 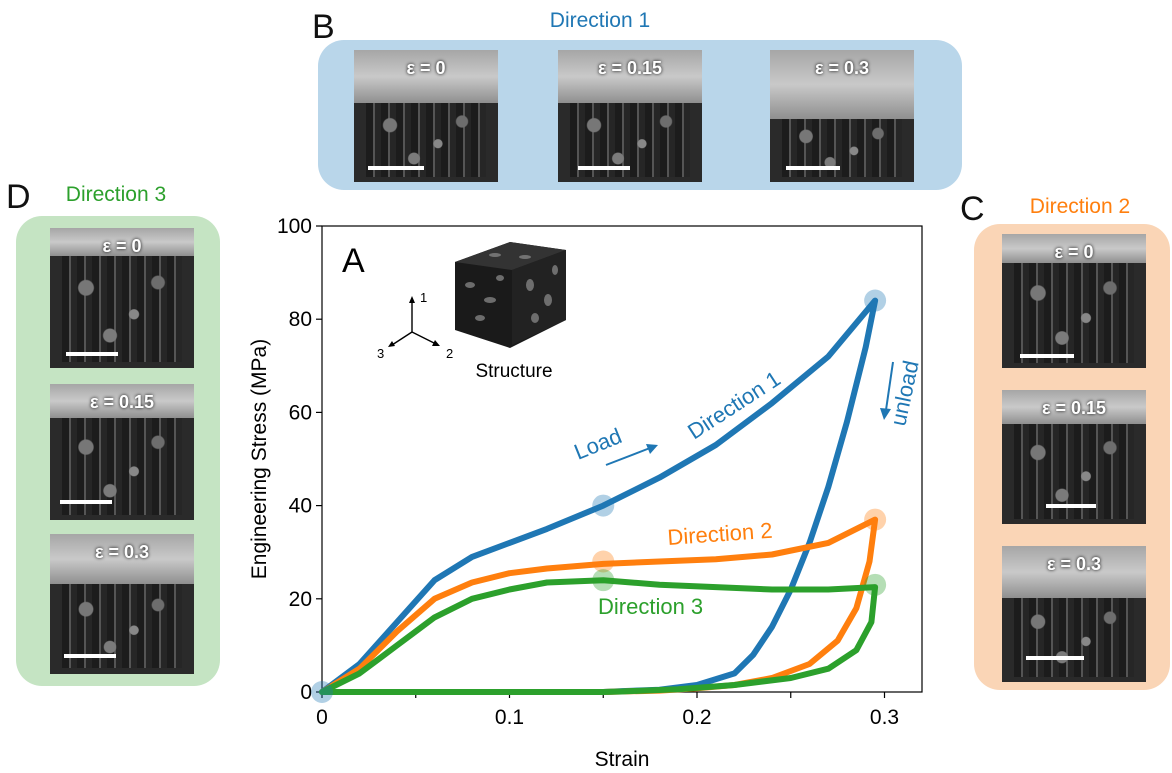 I want to click on y-axis-label: Engineering Stress (MPa), so click(x=259, y=459).